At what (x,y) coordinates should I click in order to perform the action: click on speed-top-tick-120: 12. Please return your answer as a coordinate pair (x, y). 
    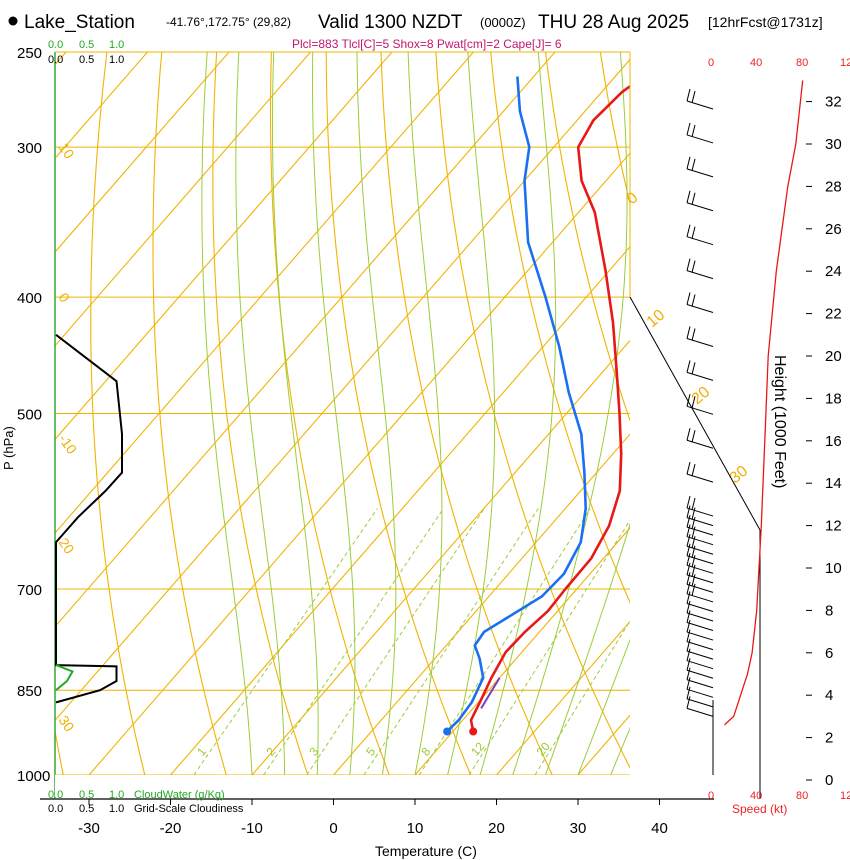
    Looking at the image, I should click on (845, 63).